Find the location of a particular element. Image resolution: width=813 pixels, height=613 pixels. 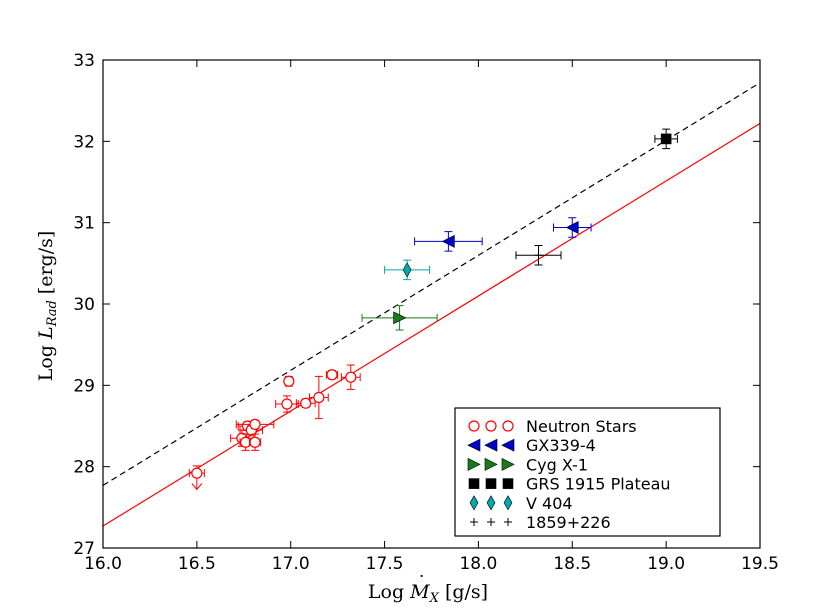

x-axis-label: Log MX [g/s] is located at coordinates (428, 593).